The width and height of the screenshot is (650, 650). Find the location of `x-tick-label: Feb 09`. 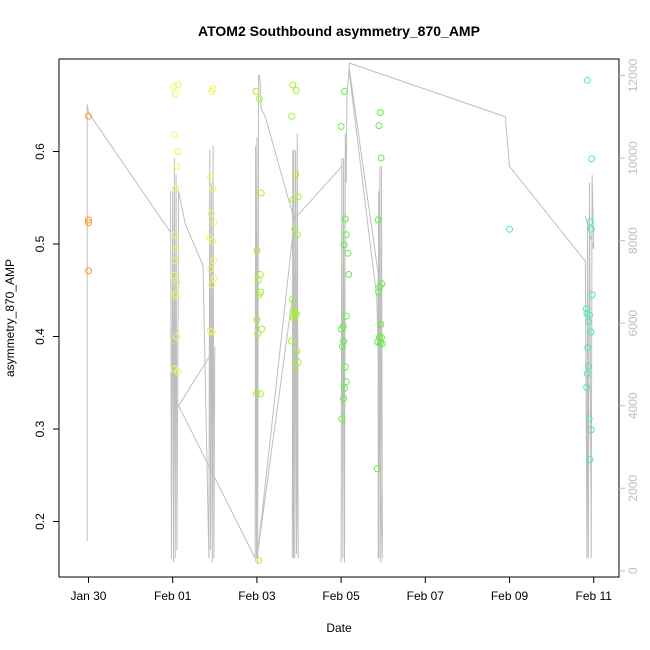

x-tick-label: Feb 09 is located at coordinates (510, 596).